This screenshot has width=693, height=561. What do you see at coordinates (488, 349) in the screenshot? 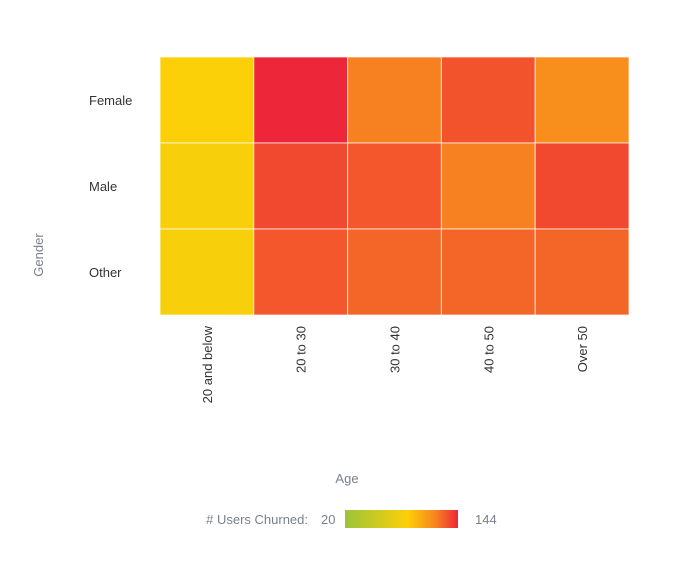
I see `x-tick-label: 40 to 50` at bounding box center [488, 349].